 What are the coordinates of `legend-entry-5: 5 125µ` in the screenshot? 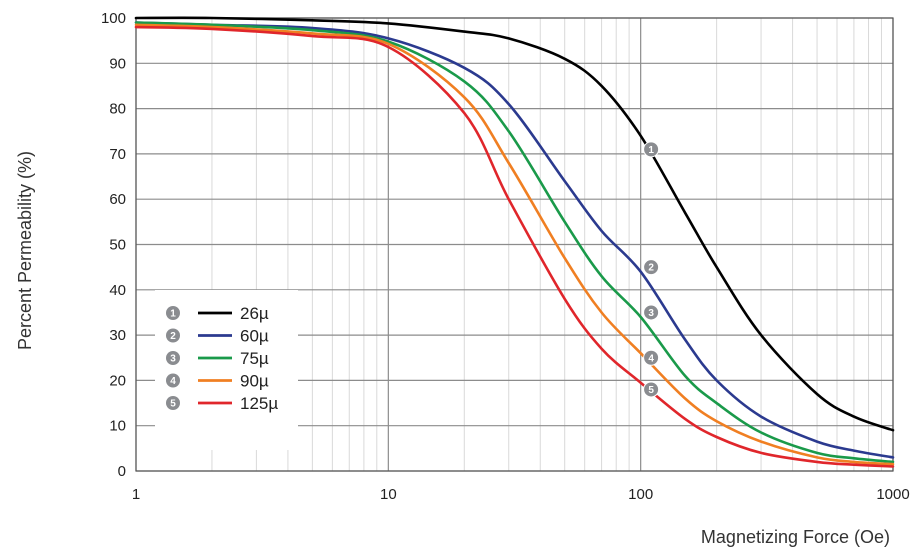 It's located at (222, 403).